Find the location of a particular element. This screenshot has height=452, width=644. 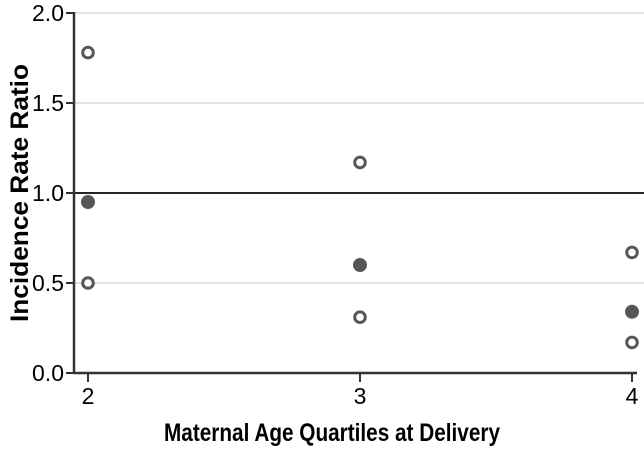

x-tick-label-2: 2 is located at coordinates (88, 396).